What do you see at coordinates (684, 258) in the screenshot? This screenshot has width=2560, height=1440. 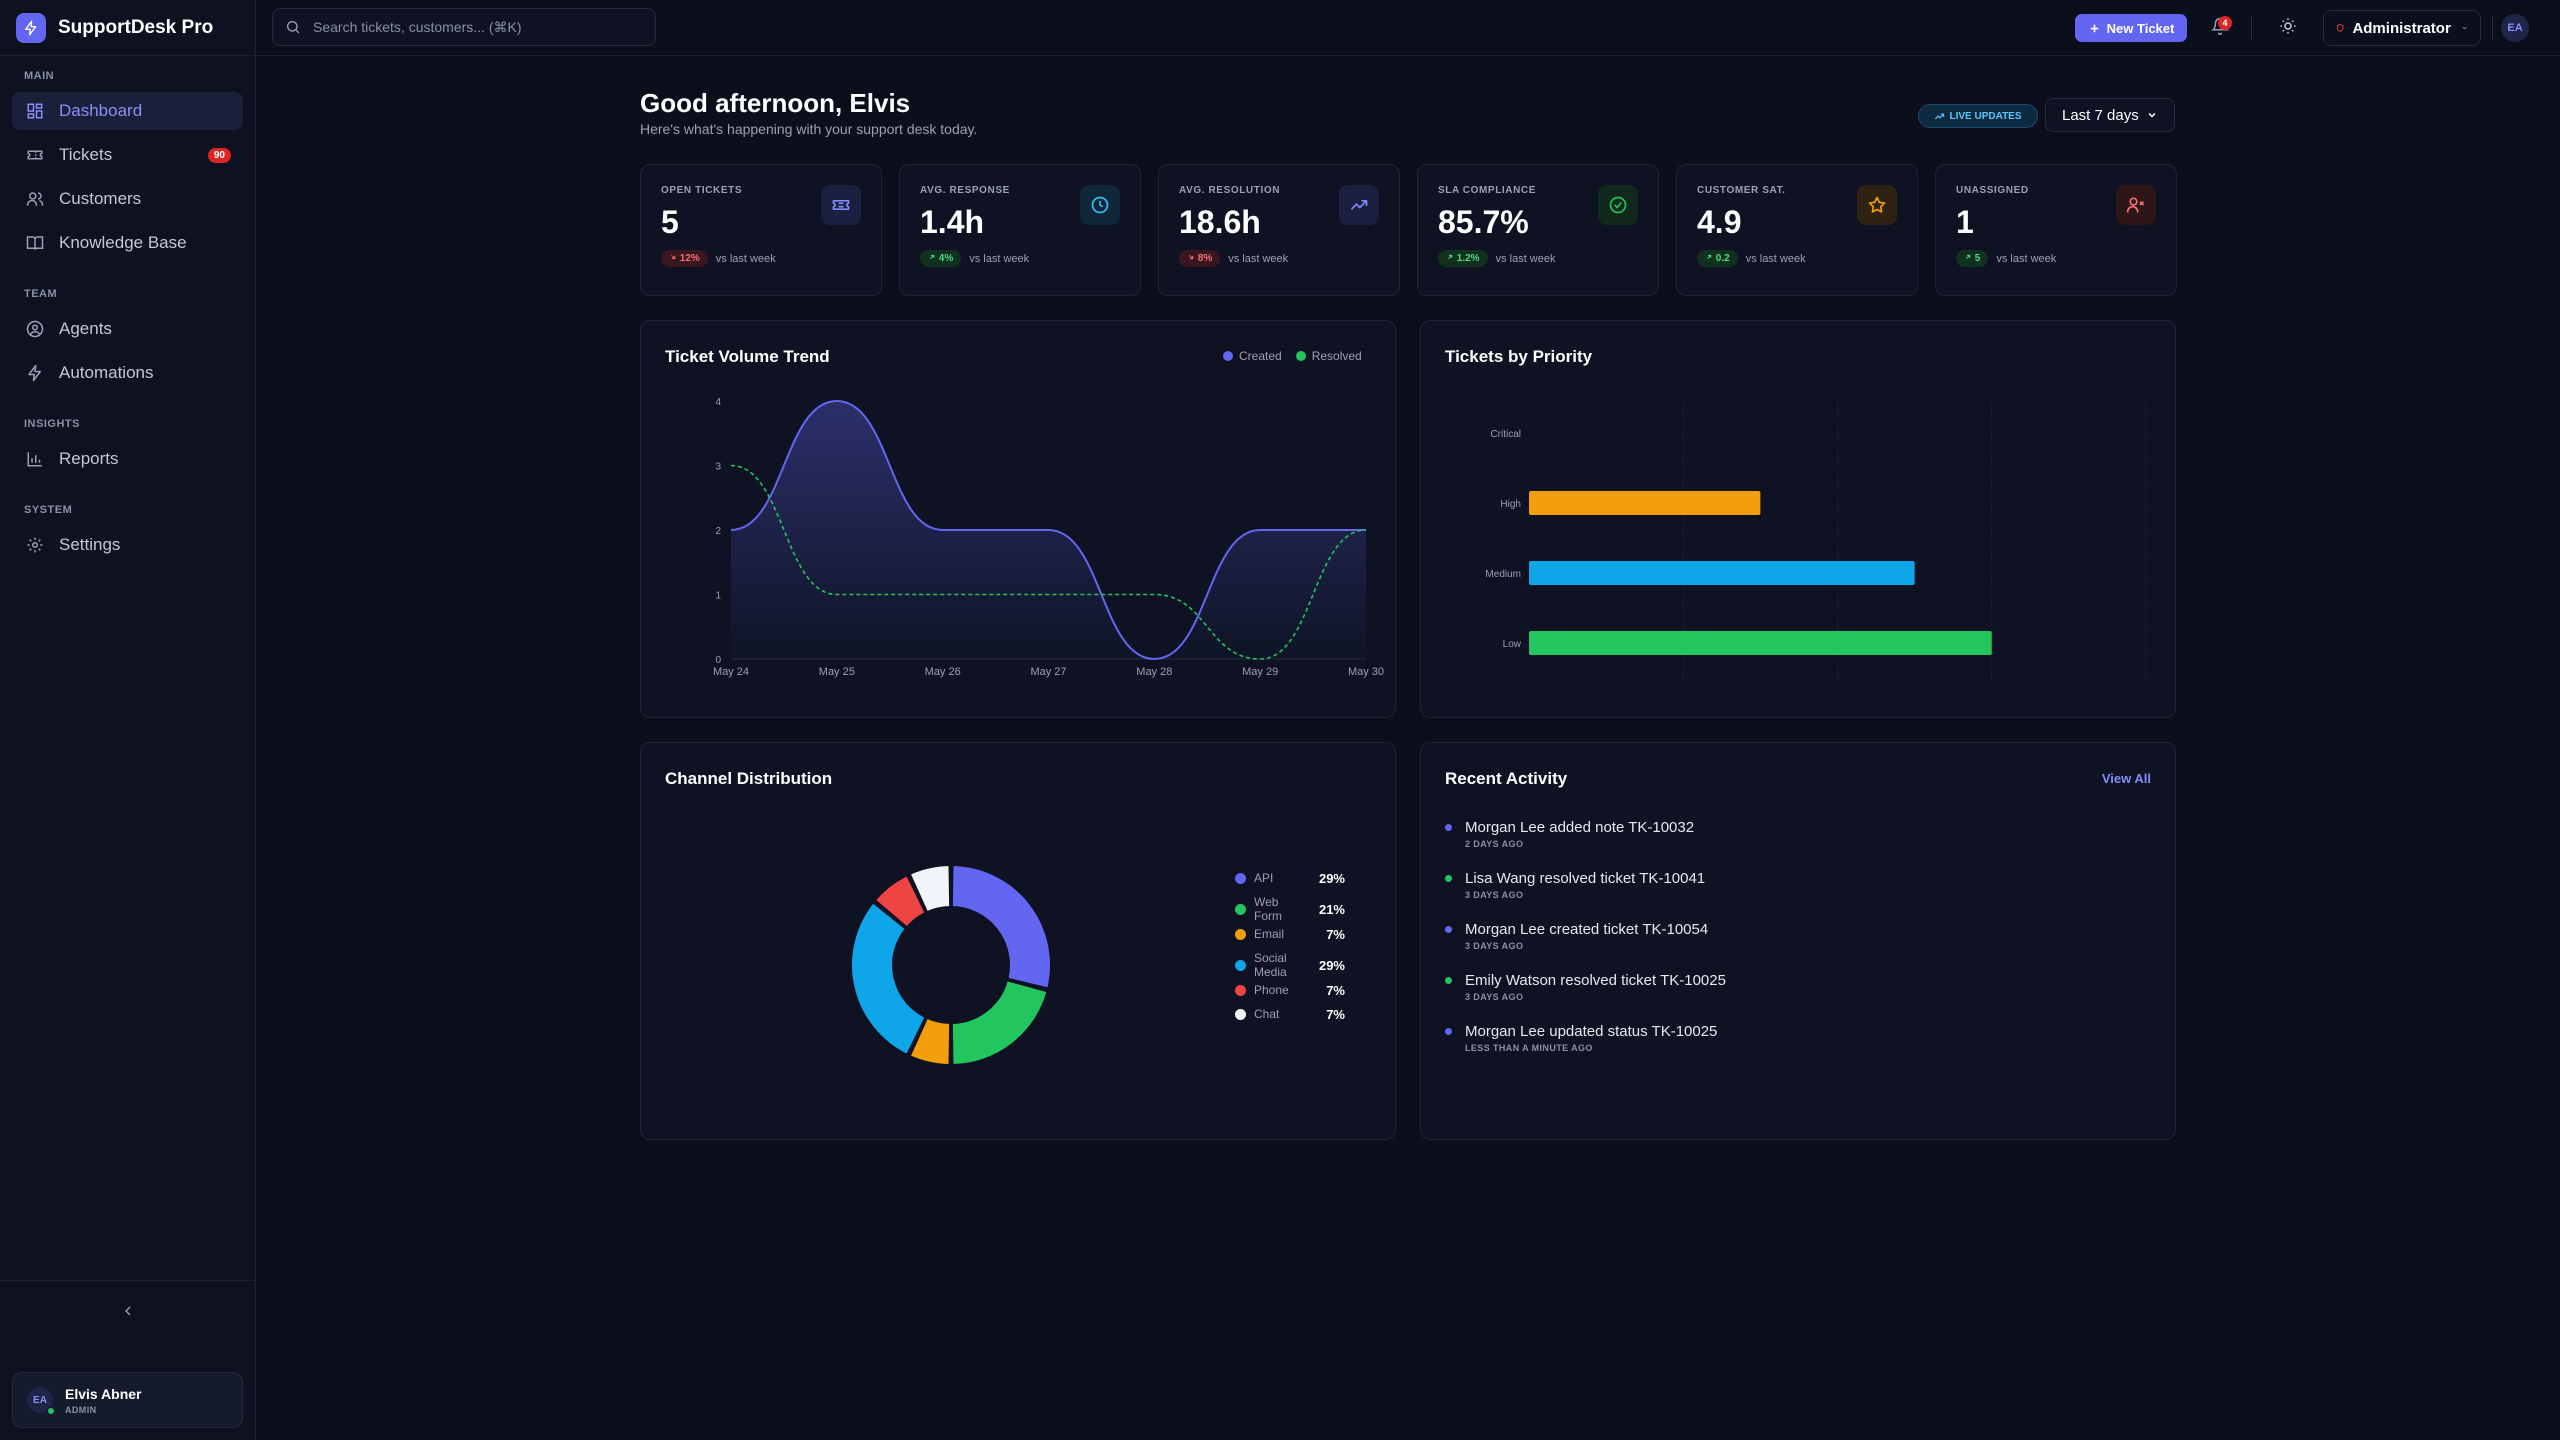 I see `stat-delta-badge: 12%` at bounding box center [684, 258].